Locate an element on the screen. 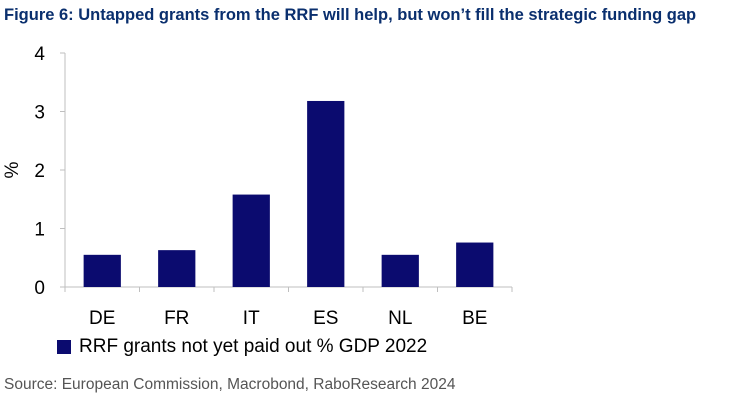 This screenshot has width=752, height=400. x-tick-label: DE is located at coordinates (102, 318).